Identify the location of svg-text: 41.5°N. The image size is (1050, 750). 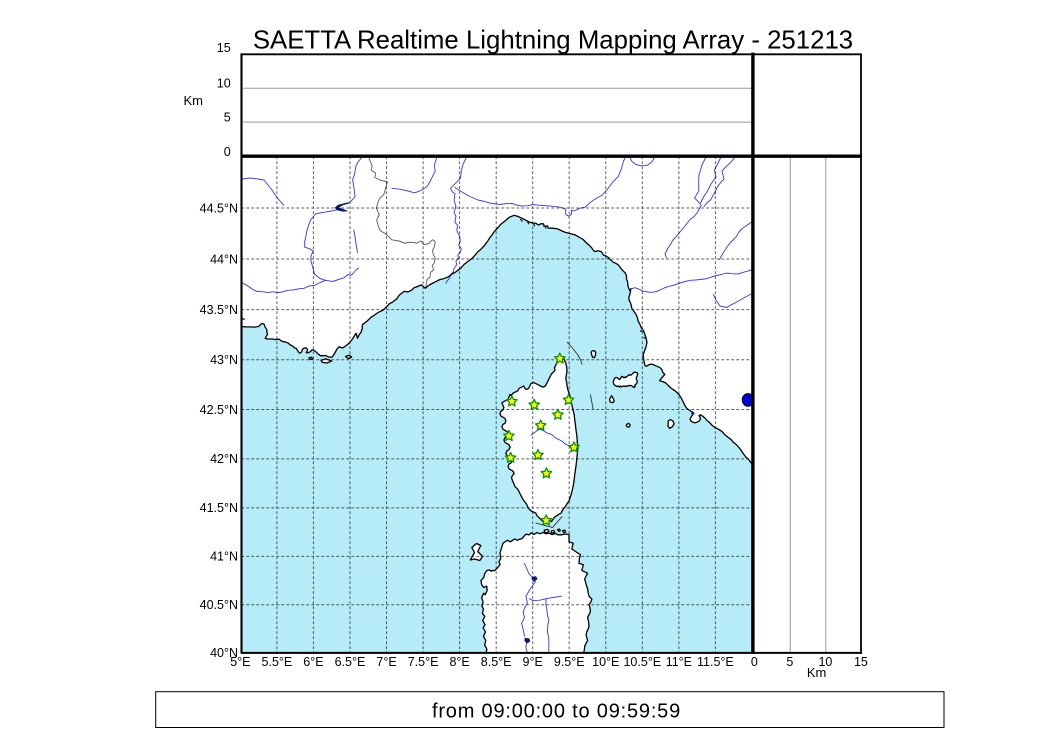
(219, 508).